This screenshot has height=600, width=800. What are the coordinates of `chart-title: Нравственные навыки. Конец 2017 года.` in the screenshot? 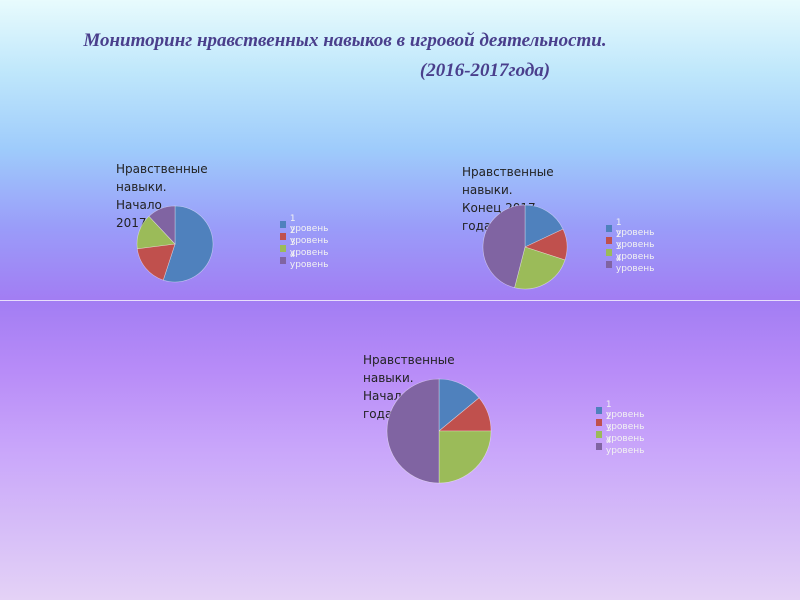 It's located at (508, 199).